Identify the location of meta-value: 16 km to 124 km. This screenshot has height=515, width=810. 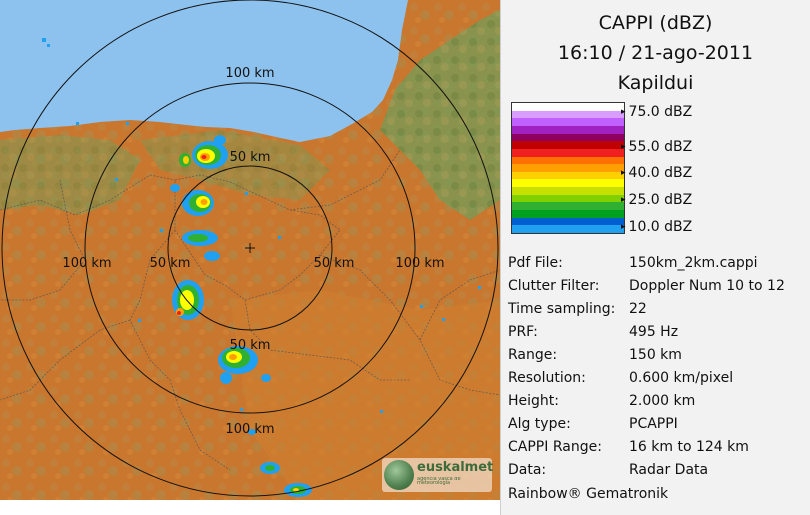
(689, 447).